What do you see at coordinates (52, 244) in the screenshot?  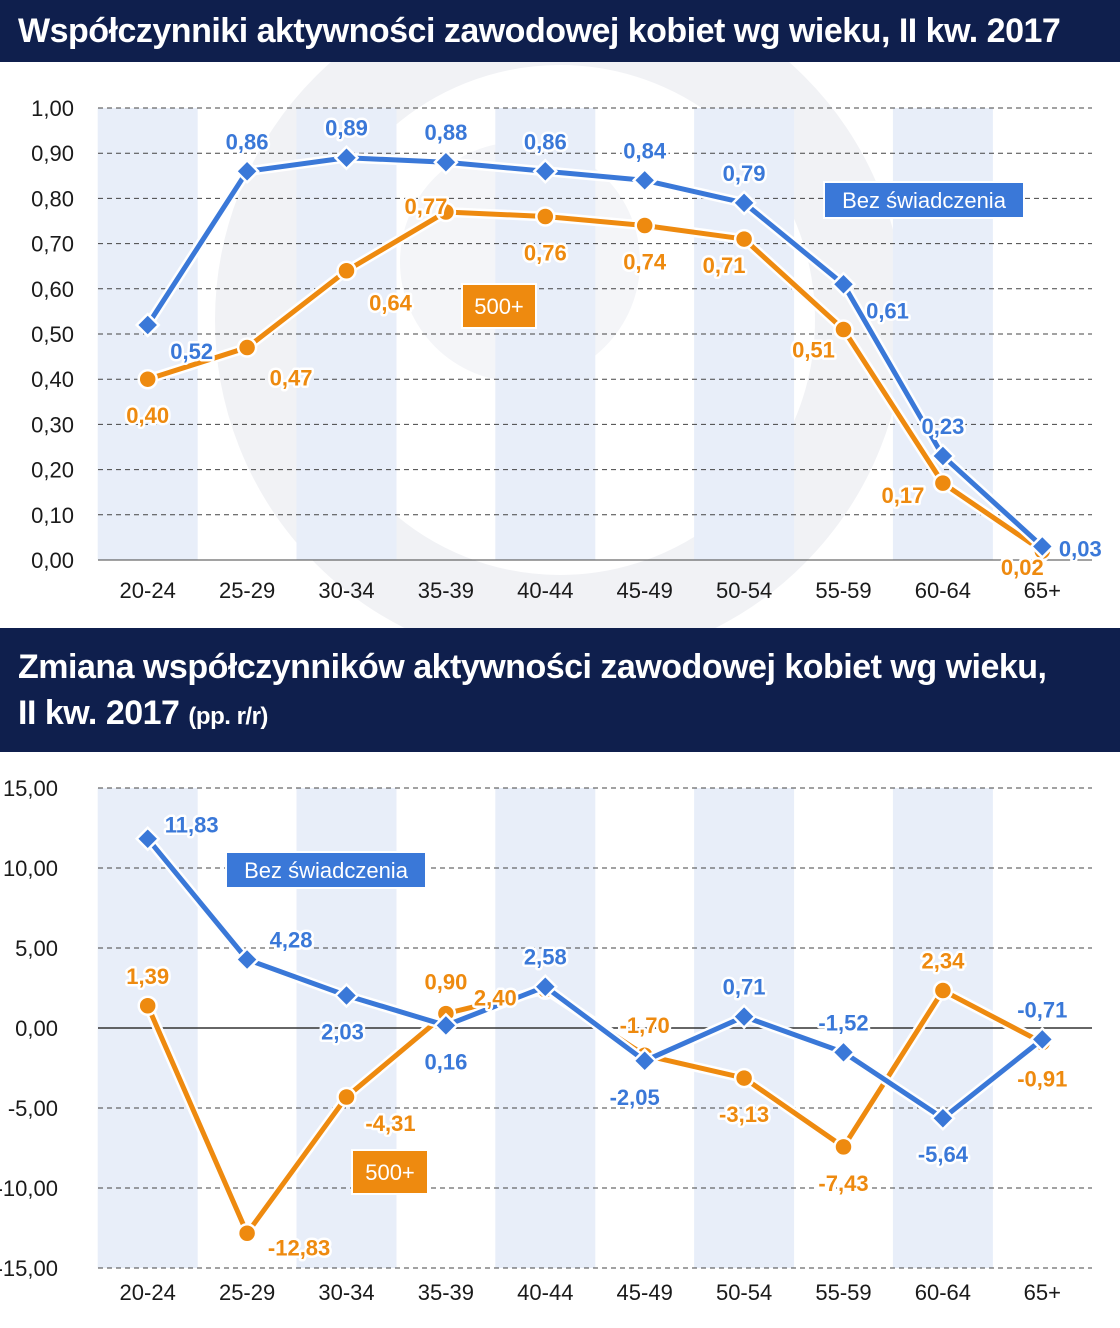 I see `y-tick-label: 0,70` at bounding box center [52, 244].